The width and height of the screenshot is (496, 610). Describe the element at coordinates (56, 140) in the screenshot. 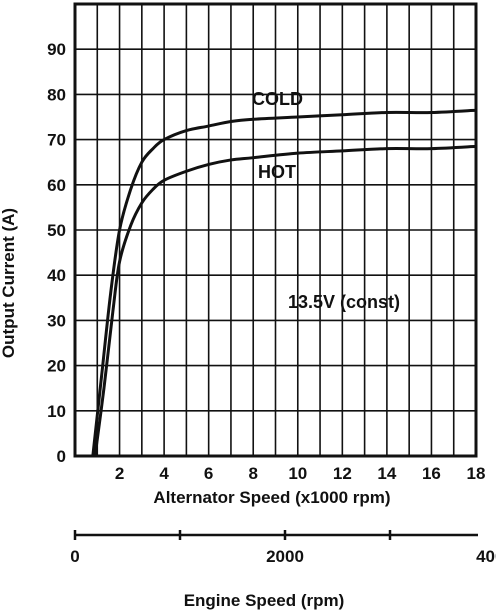

I see `y-tick-label: 70` at that location.